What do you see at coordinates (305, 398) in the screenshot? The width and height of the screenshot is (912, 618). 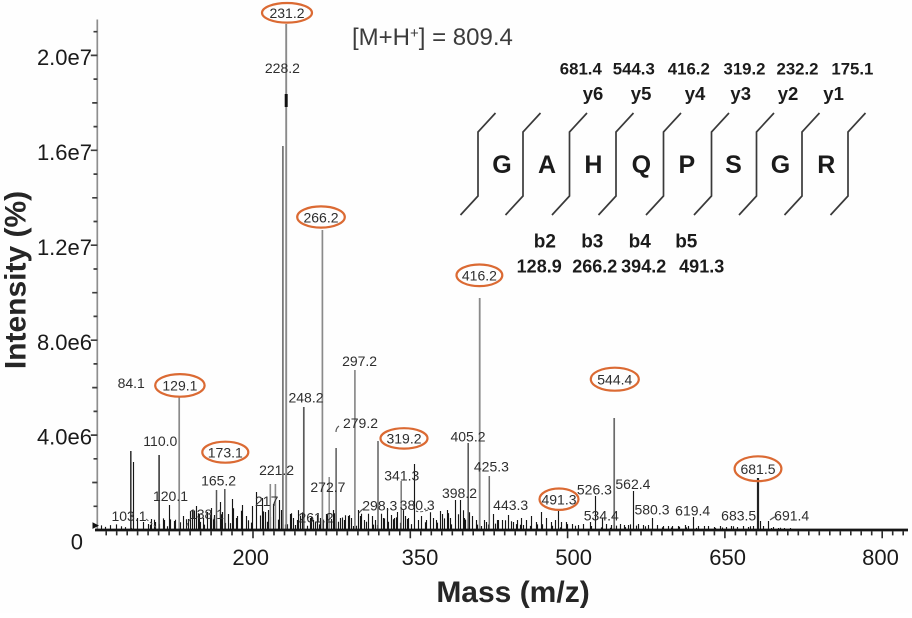 I see `svg-text: 248.2` at bounding box center [305, 398].